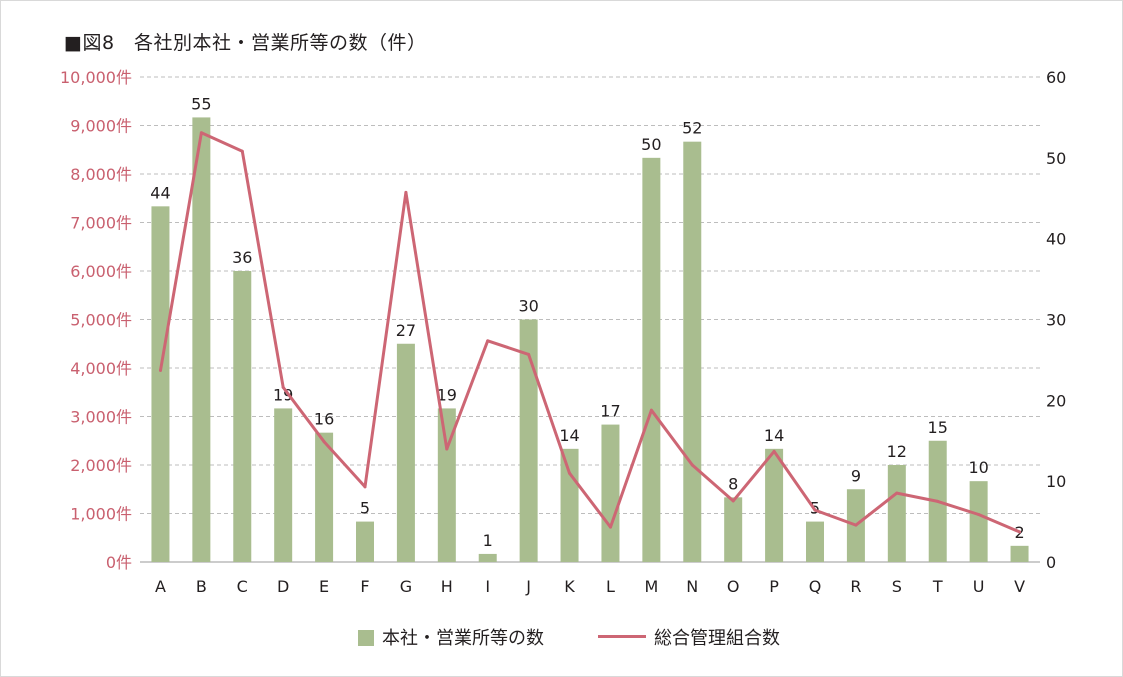  What do you see at coordinates (101, 271) in the screenshot?
I see `left-tick-label: 6,000件` at bounding box center [101, 271].